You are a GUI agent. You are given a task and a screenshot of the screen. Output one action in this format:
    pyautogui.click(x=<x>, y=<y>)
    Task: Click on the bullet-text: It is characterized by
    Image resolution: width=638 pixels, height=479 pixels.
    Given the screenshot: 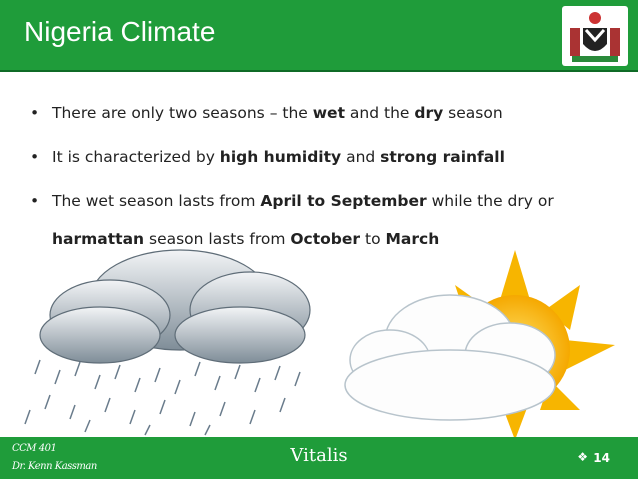 What is the action you would take?
    pyautogui.click(x=136, y=157)
    